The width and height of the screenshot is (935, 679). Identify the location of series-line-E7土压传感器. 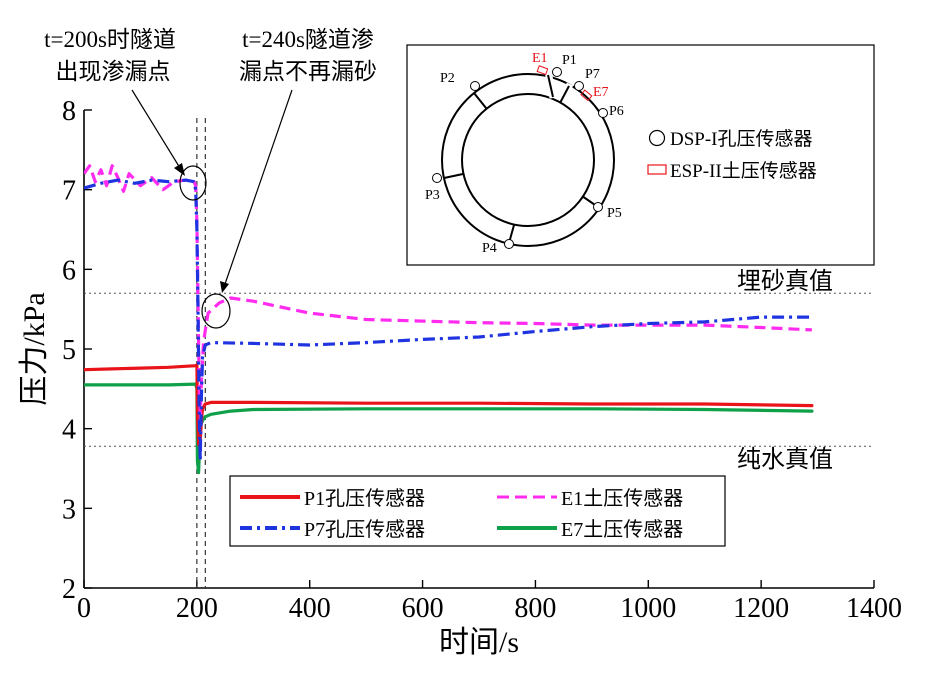
(449, 428).